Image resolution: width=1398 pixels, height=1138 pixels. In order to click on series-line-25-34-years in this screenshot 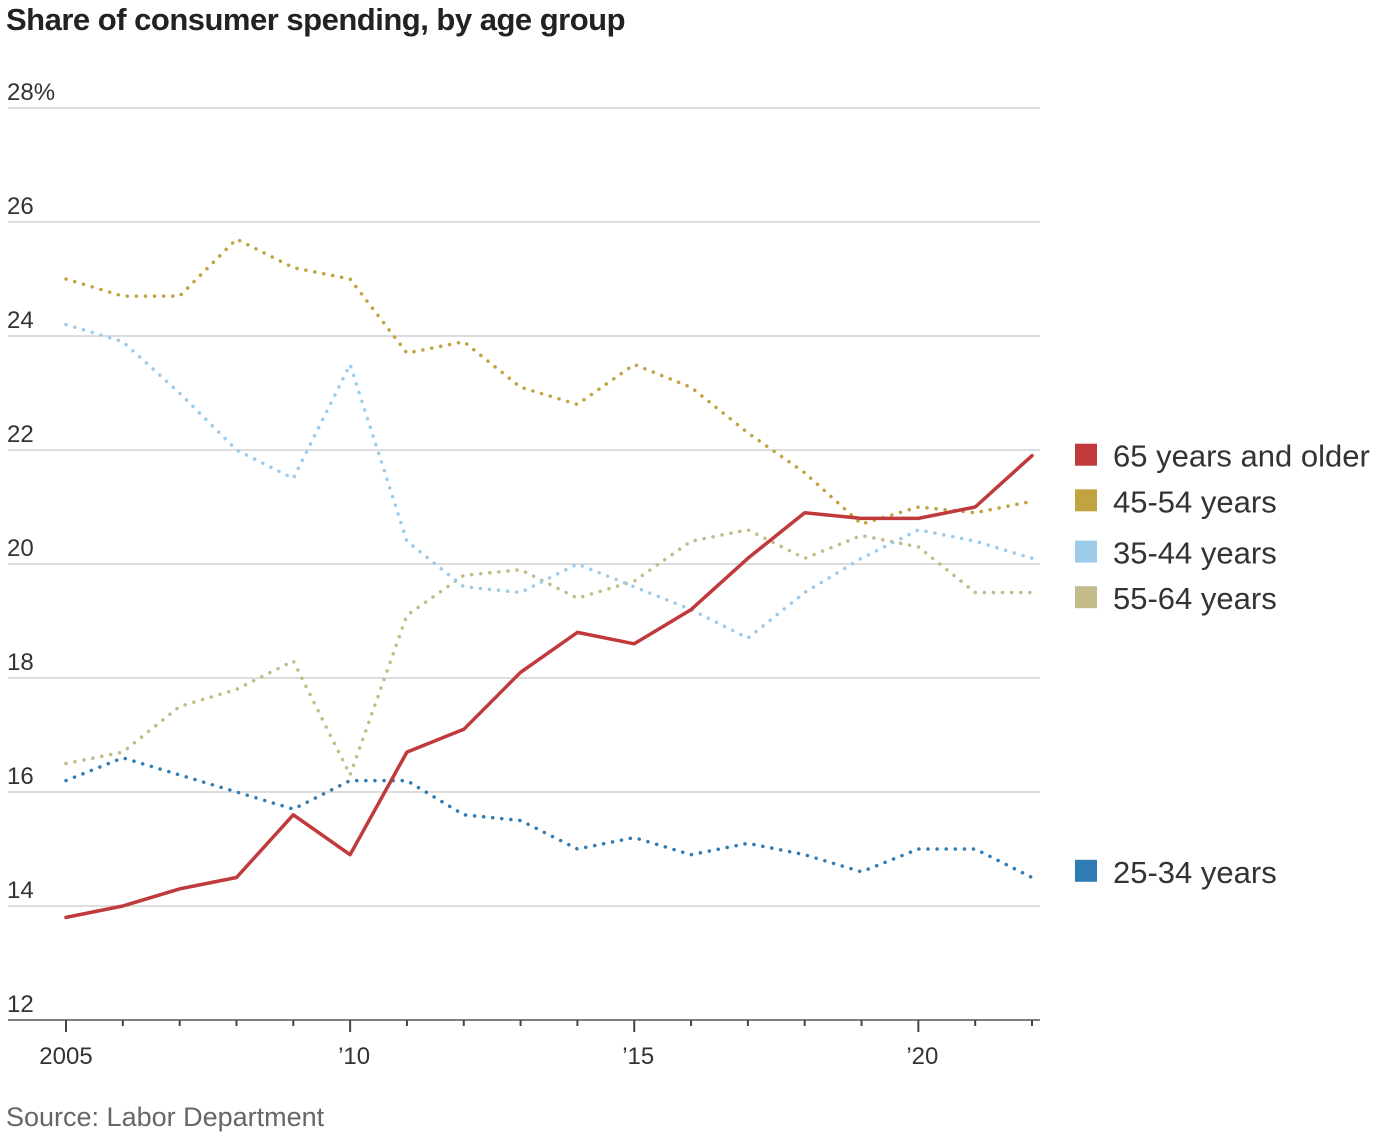, I will do `click(549, 818)`.